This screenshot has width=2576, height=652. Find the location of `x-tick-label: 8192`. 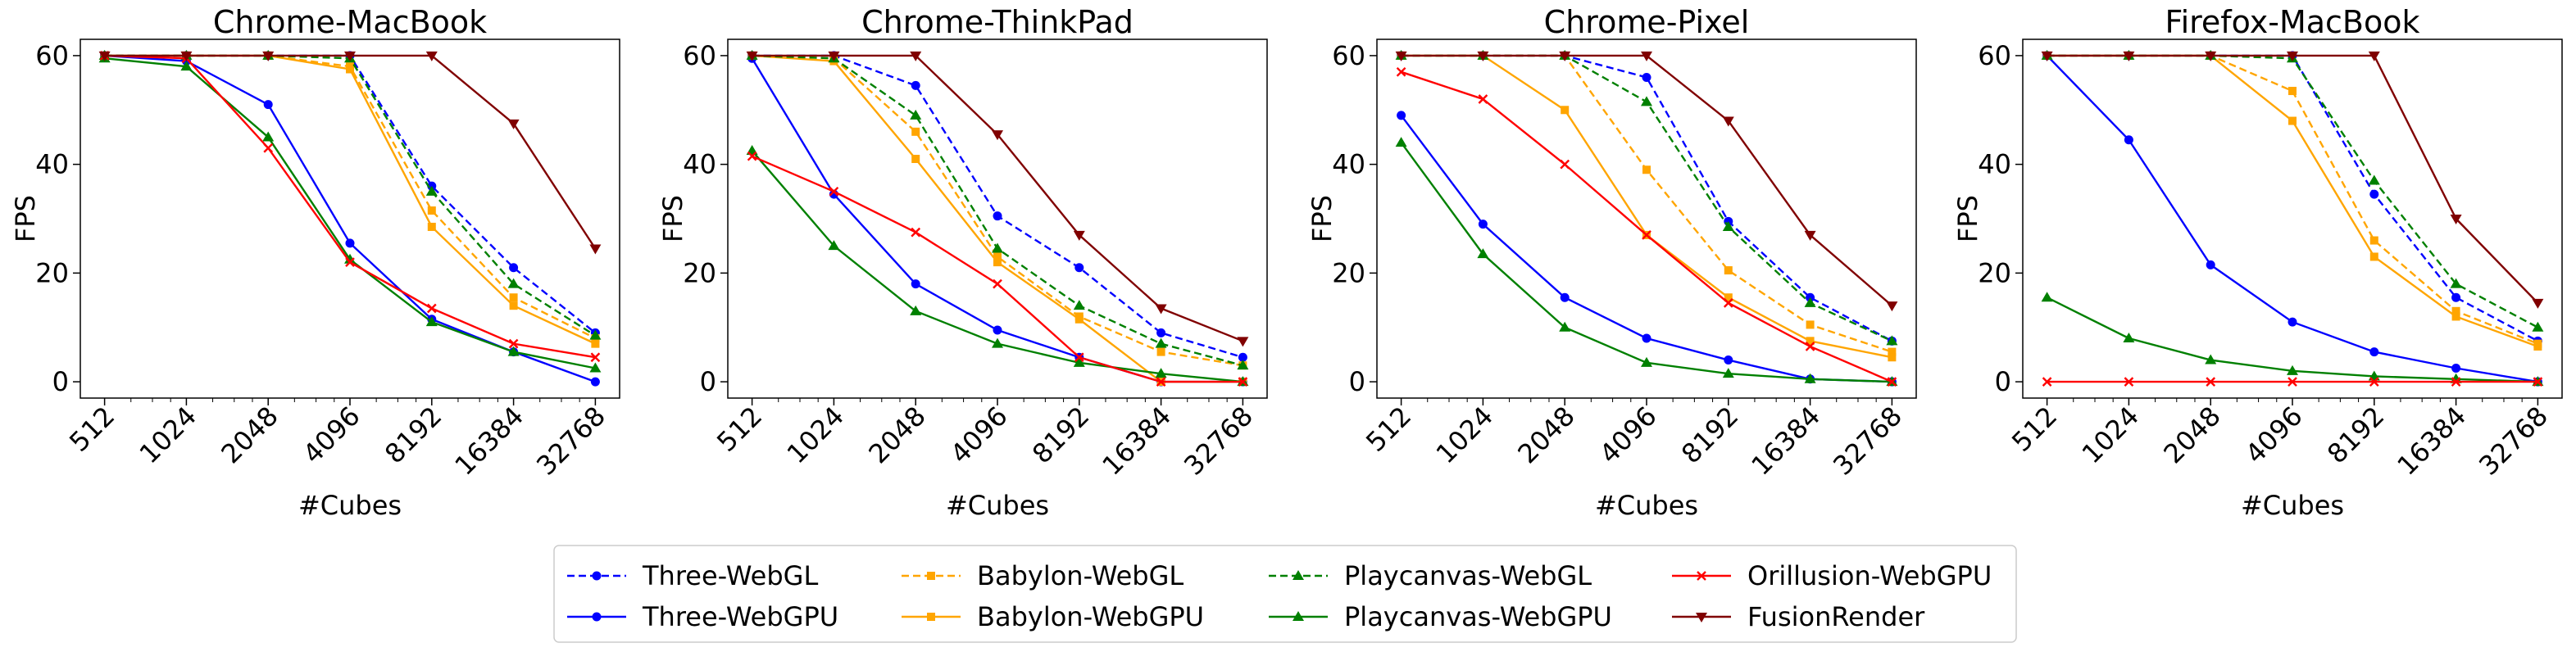

x-tick-label: 8192 is located at coordinates (413, 435).